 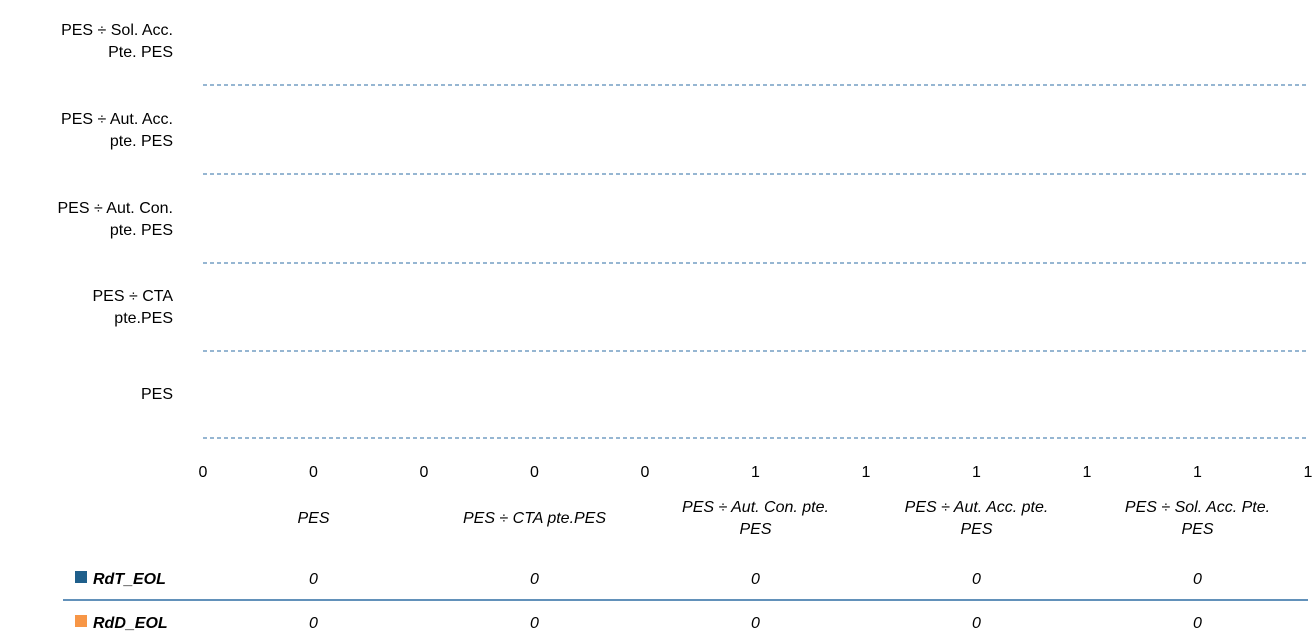 What do you see at coordinates (130, 623) in the screenshot?
I see `legend-entry: RdD_EOL` at bounding box center [130, 623].